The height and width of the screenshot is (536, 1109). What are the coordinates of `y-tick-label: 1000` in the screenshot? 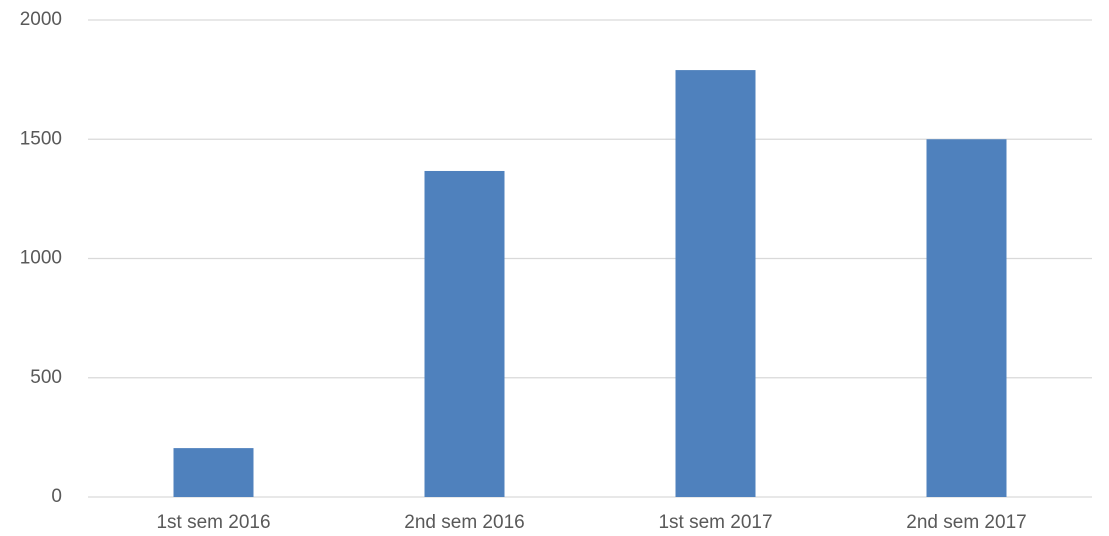 It's located at (41, 258).